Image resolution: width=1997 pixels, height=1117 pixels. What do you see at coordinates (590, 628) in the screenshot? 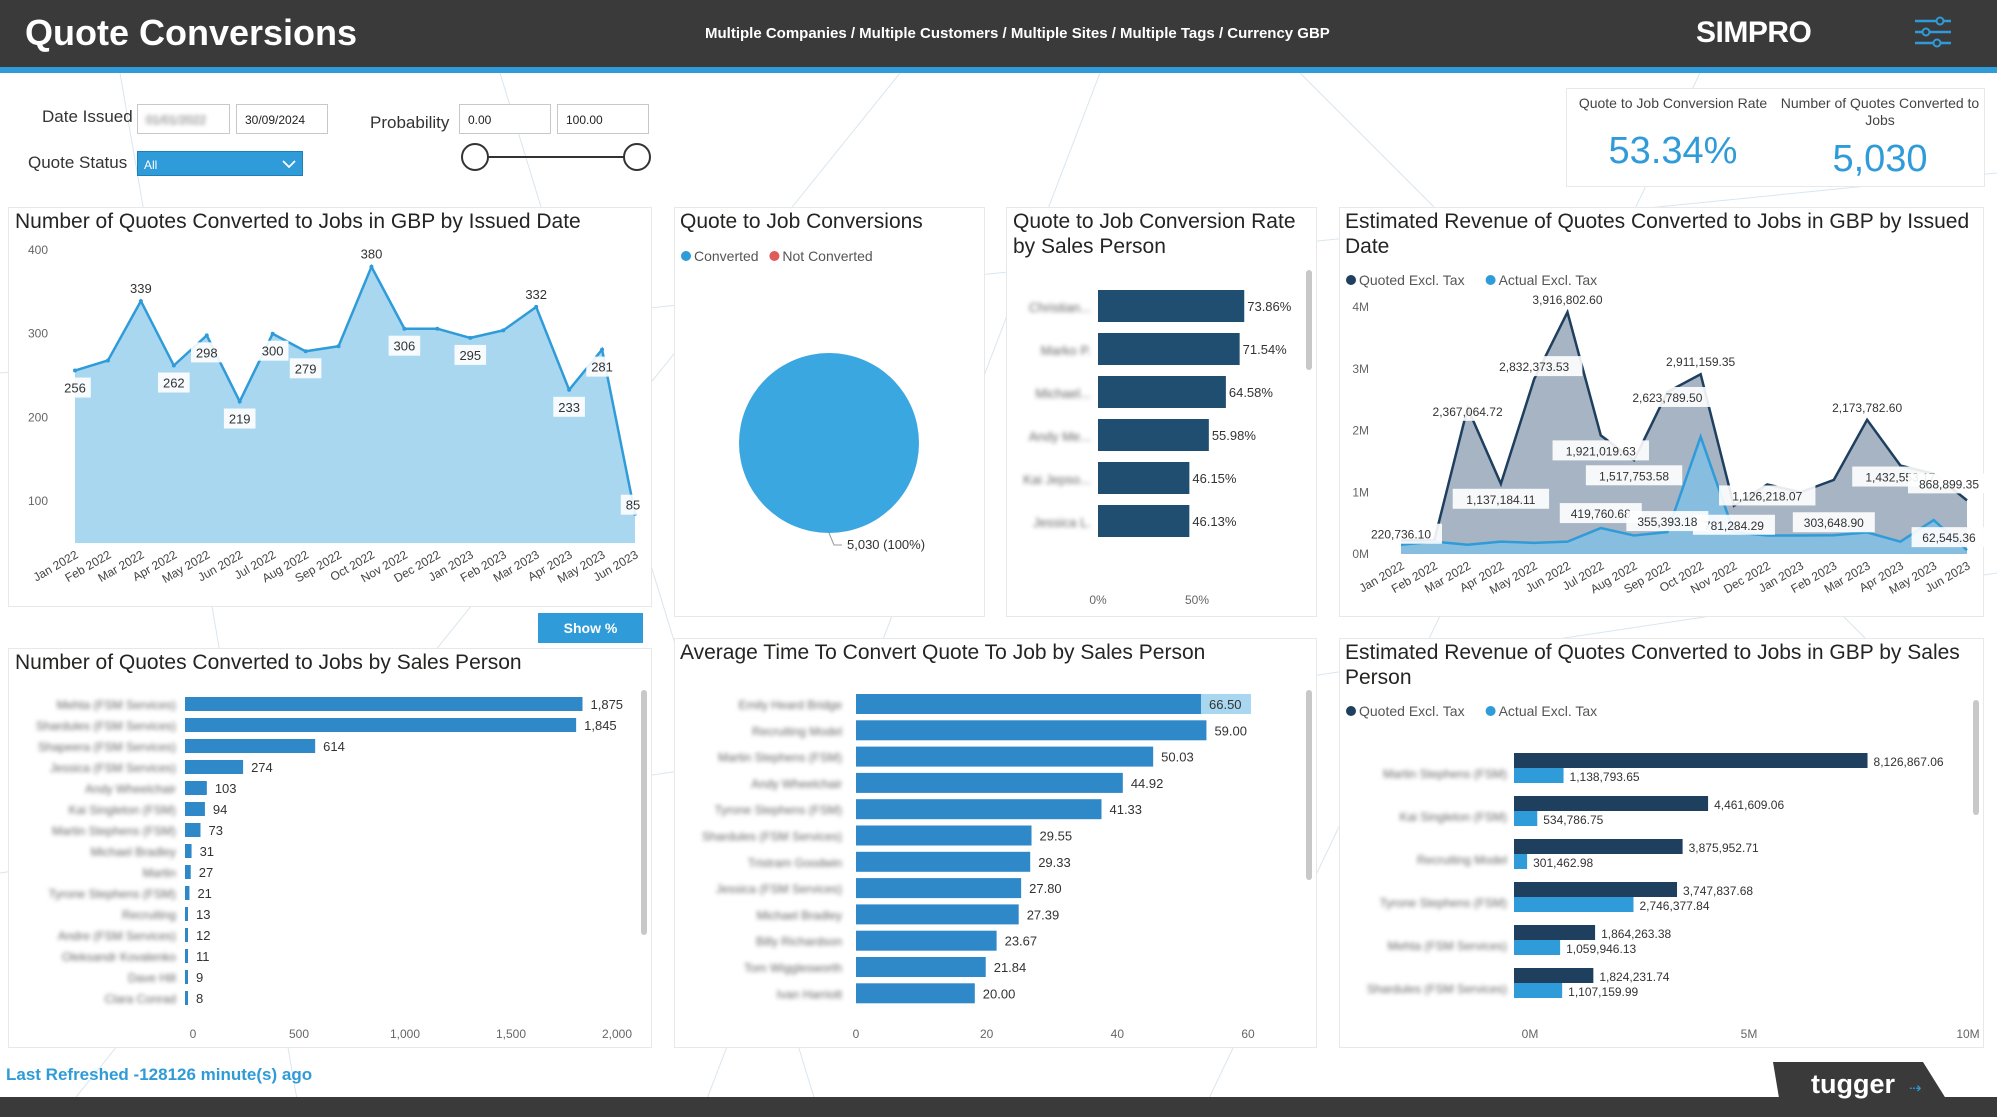
I see `show-percent-button: Show %` at bounding box center [590, 628].